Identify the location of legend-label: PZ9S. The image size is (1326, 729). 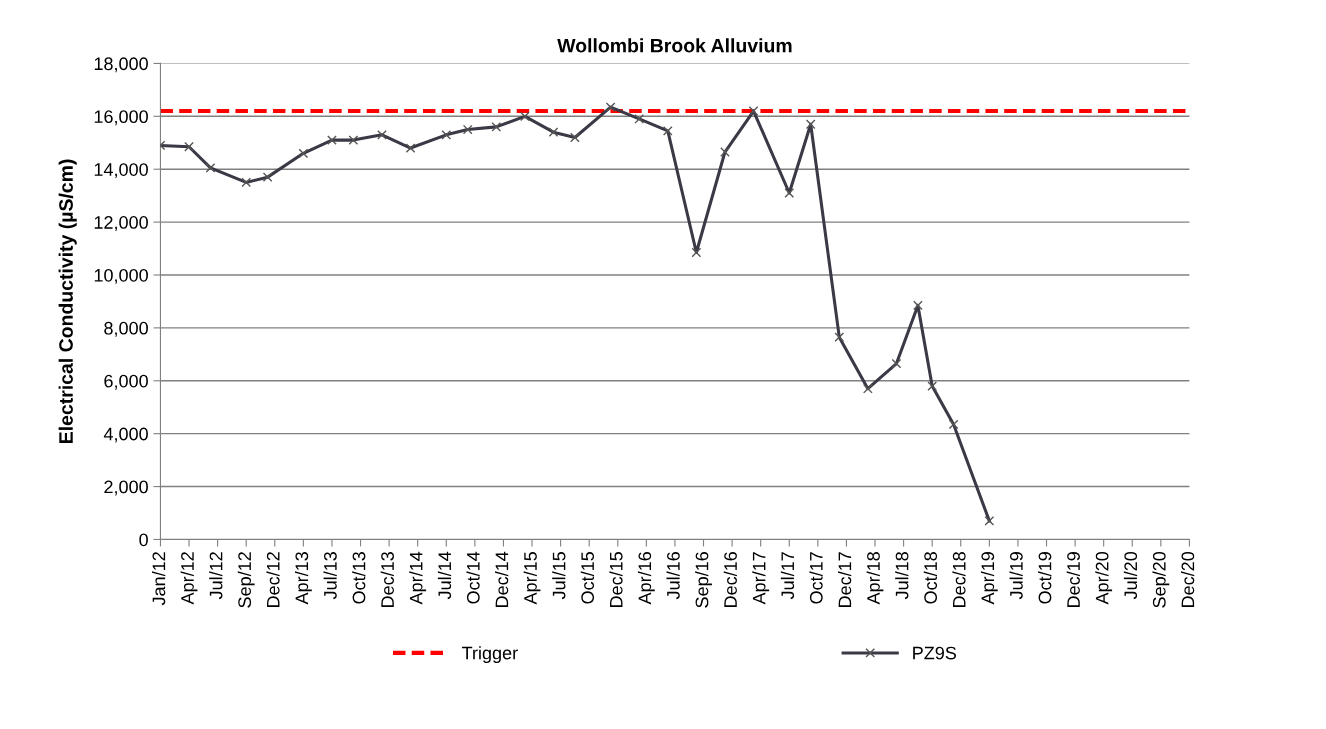
(935, 653).